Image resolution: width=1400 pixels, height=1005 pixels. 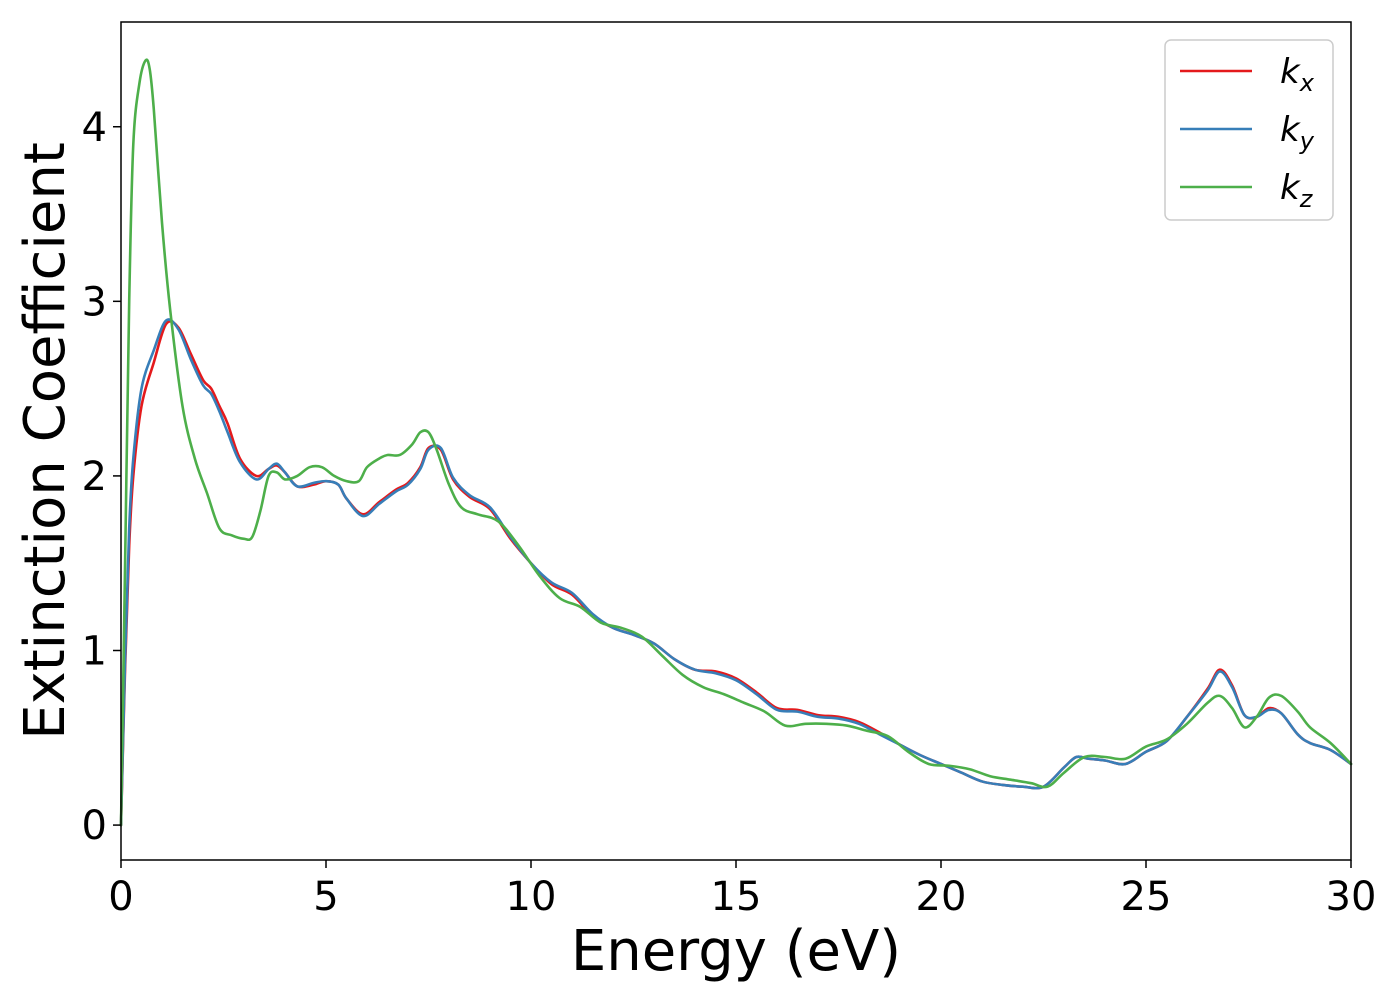 What do you see at coordinates (325, 897) in the screenshot?
I see `x-tick-label: 5` at bounding box center [325, 897].